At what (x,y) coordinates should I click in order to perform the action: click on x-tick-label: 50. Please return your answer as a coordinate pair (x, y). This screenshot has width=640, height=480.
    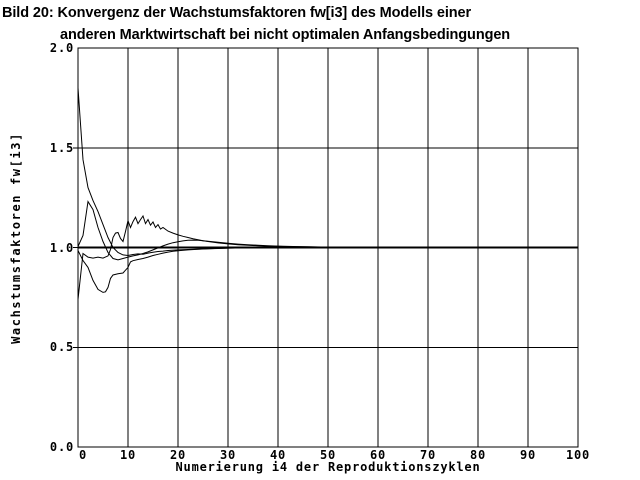
    Looking at the image, I should click on (328, 455).